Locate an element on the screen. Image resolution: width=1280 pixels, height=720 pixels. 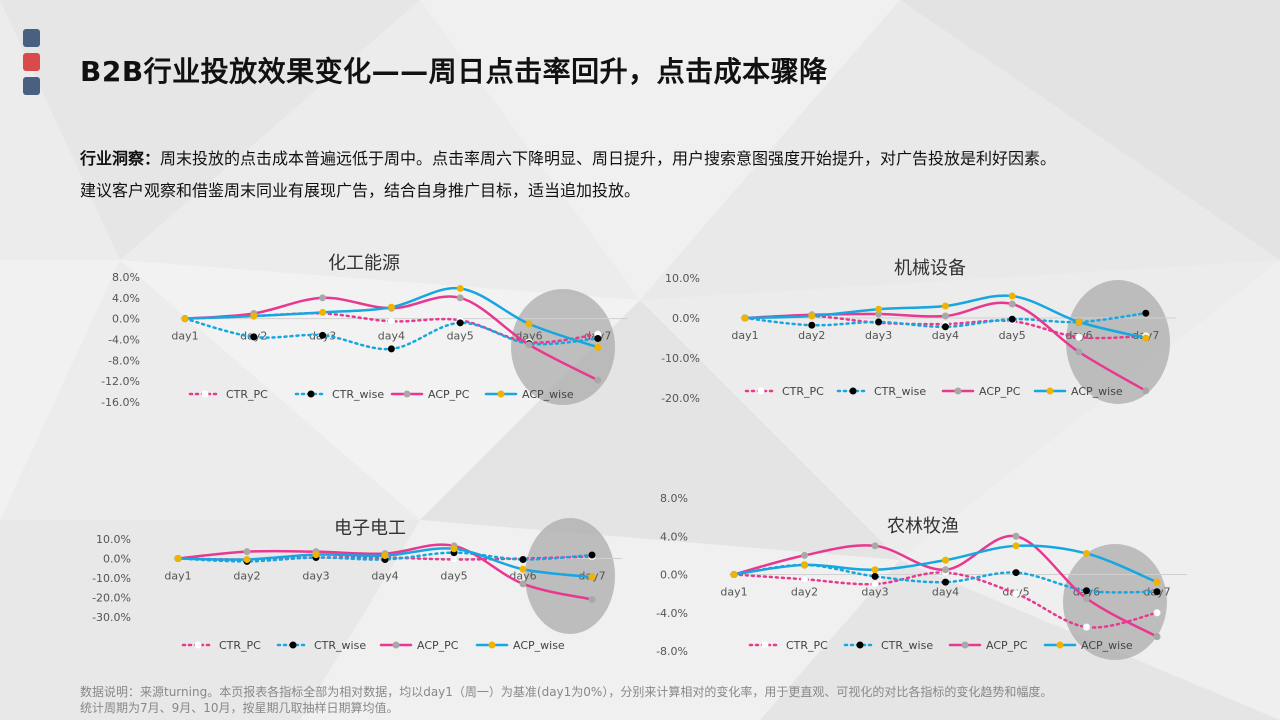
chart-title: 农林牧渔 is located at coordinates (923, 526).